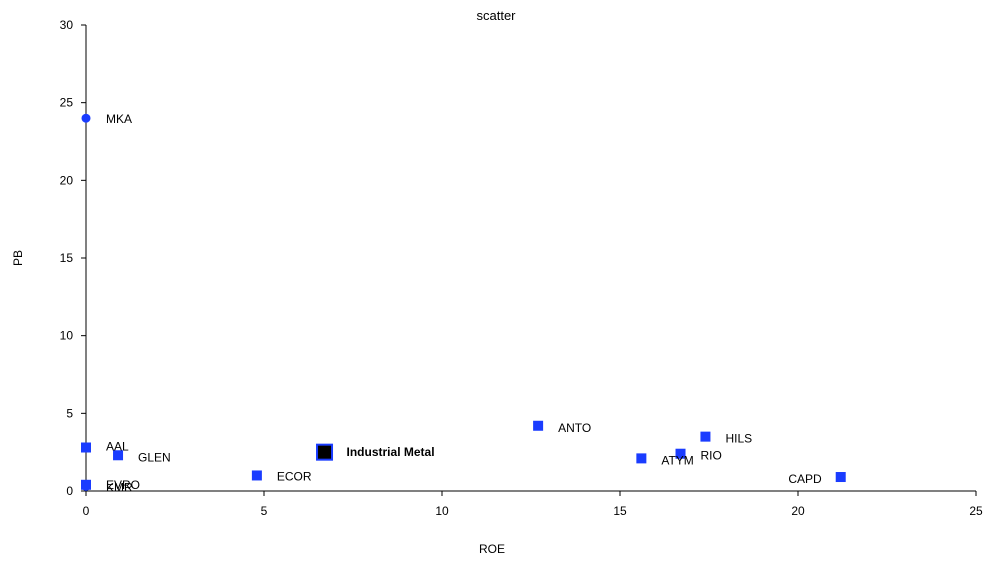  Describe the element at coordinates (705, 436) in the screenshot. I see `data-point-hils` at that location.